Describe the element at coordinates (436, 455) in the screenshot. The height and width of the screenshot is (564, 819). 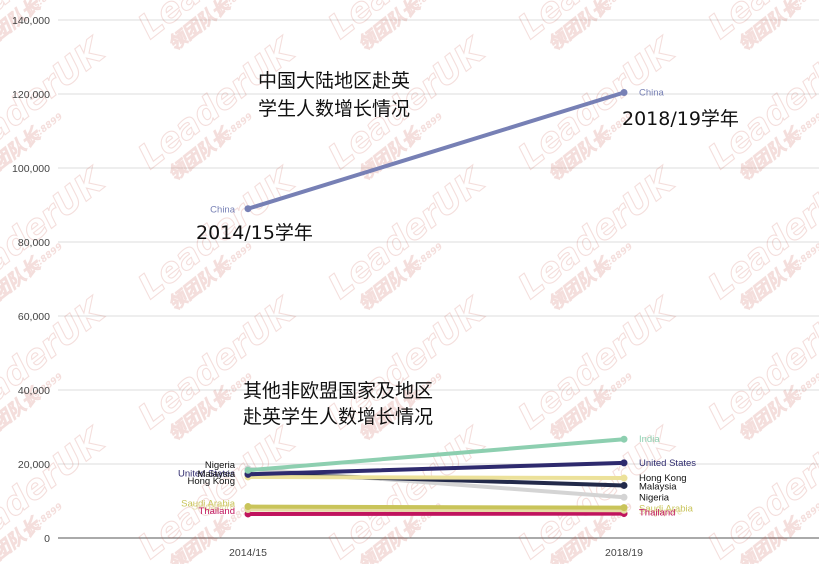
I see `series-line-india` at that location.